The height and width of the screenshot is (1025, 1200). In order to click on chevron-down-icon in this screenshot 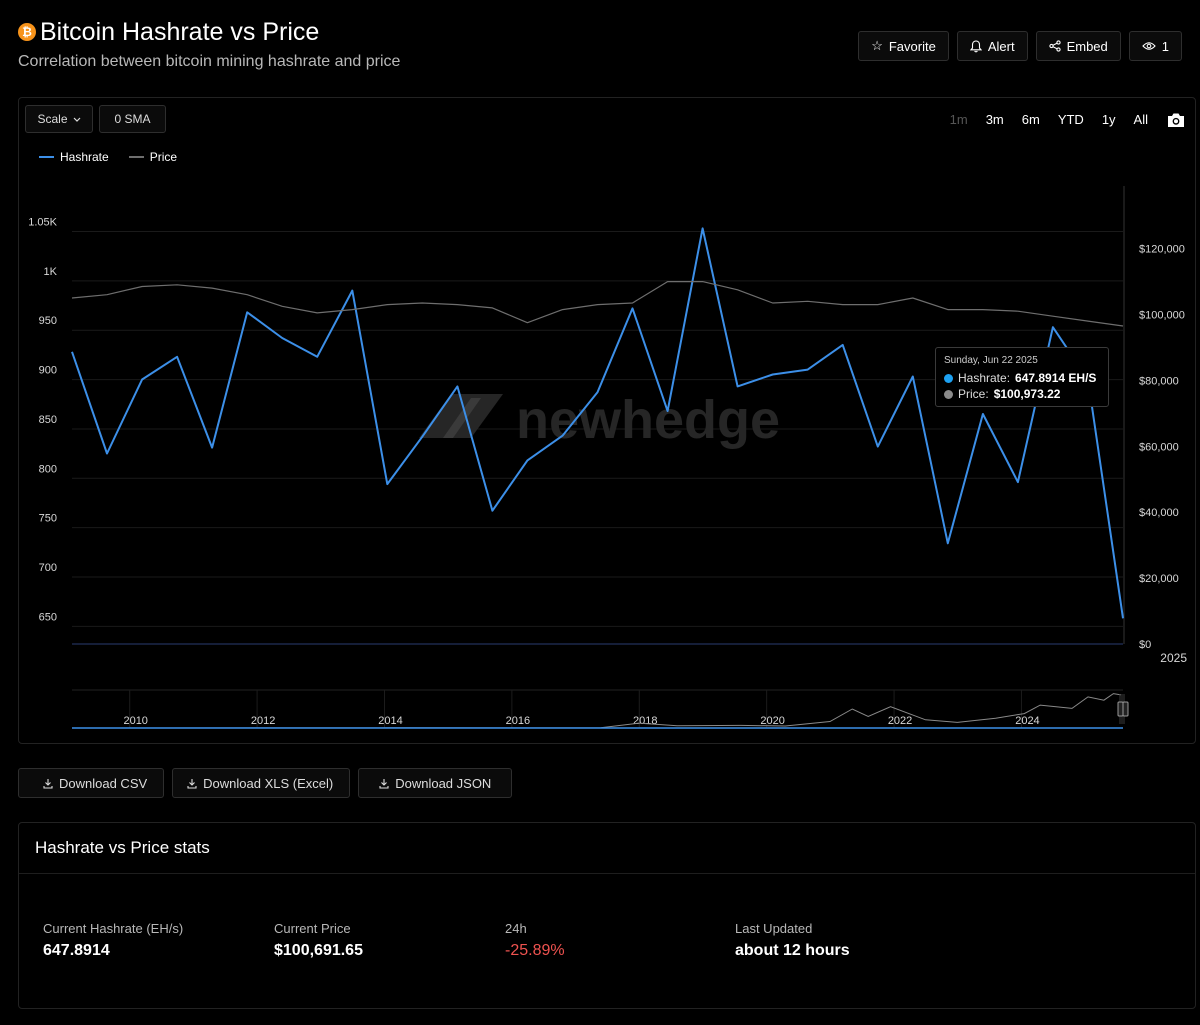, I will do `click(76, 119)`.